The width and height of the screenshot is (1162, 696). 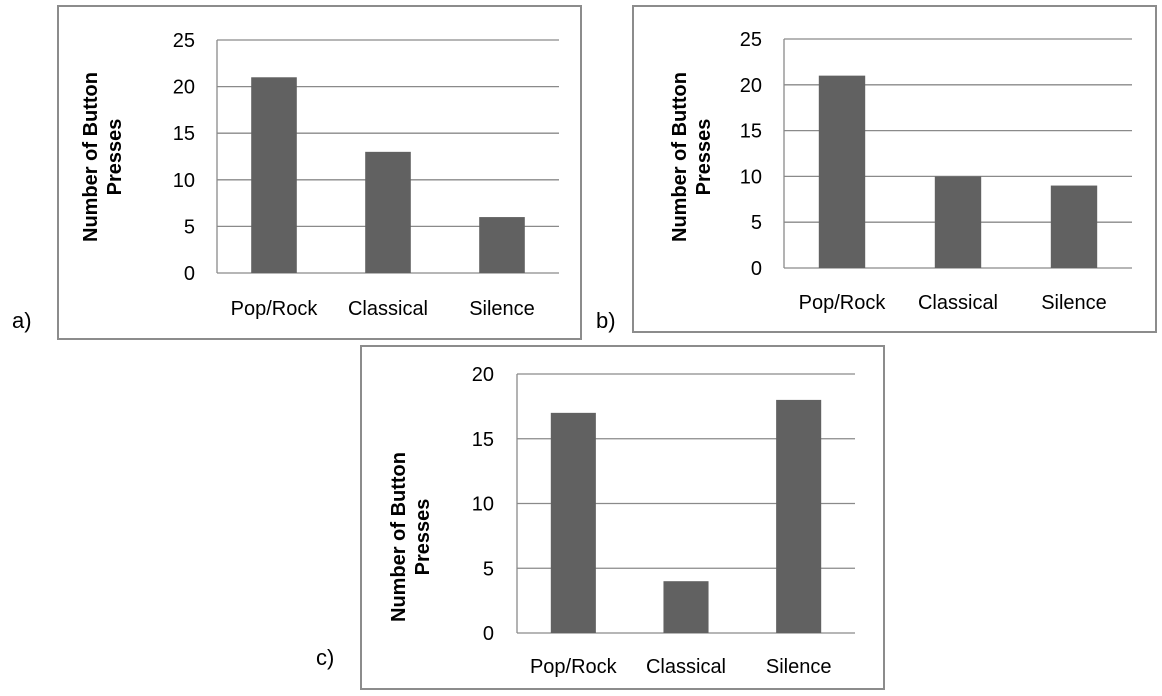 What do you see at coordinates (115, 157) in the screenshot?
I see `y-axis-label-line-a-1: Presses` at bounding box center [115, 157].